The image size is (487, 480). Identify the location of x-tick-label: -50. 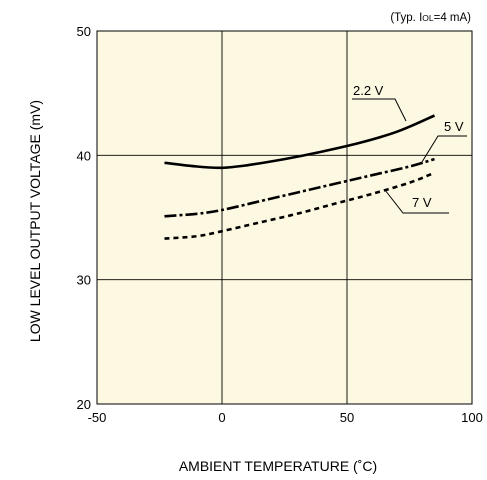
(97, 417).